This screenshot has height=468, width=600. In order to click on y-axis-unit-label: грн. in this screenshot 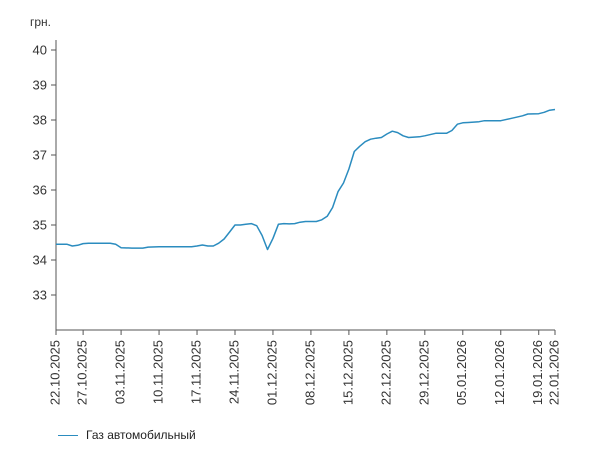, I will do `click(40, 22)`.